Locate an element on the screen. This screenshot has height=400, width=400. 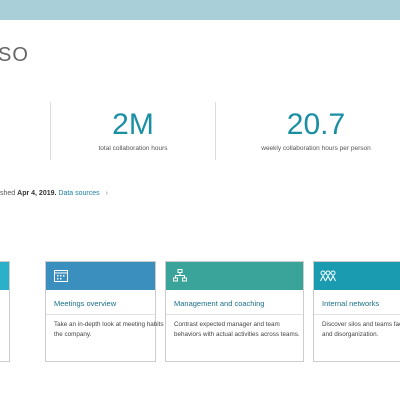
top-bar is located at coordinates (200, 10).